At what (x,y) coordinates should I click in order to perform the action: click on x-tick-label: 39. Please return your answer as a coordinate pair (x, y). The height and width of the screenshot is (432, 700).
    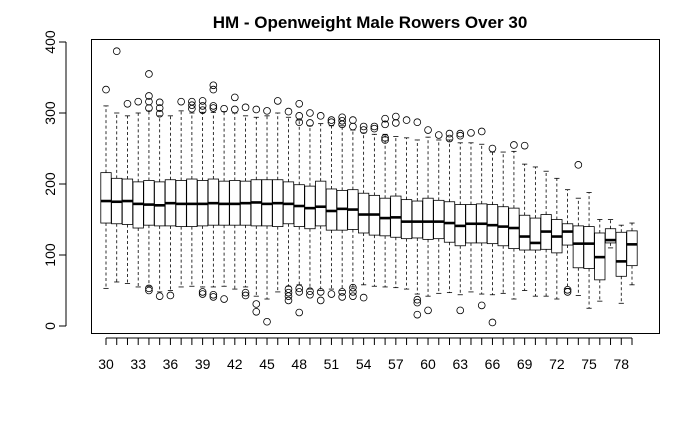
    Looking at the image, I should click on (203, 364).